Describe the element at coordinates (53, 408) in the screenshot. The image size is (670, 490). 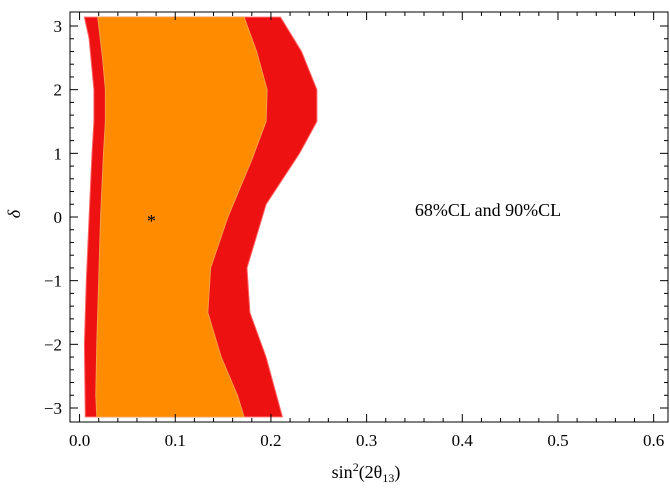
I see `y-tick-label: −3` at that location.